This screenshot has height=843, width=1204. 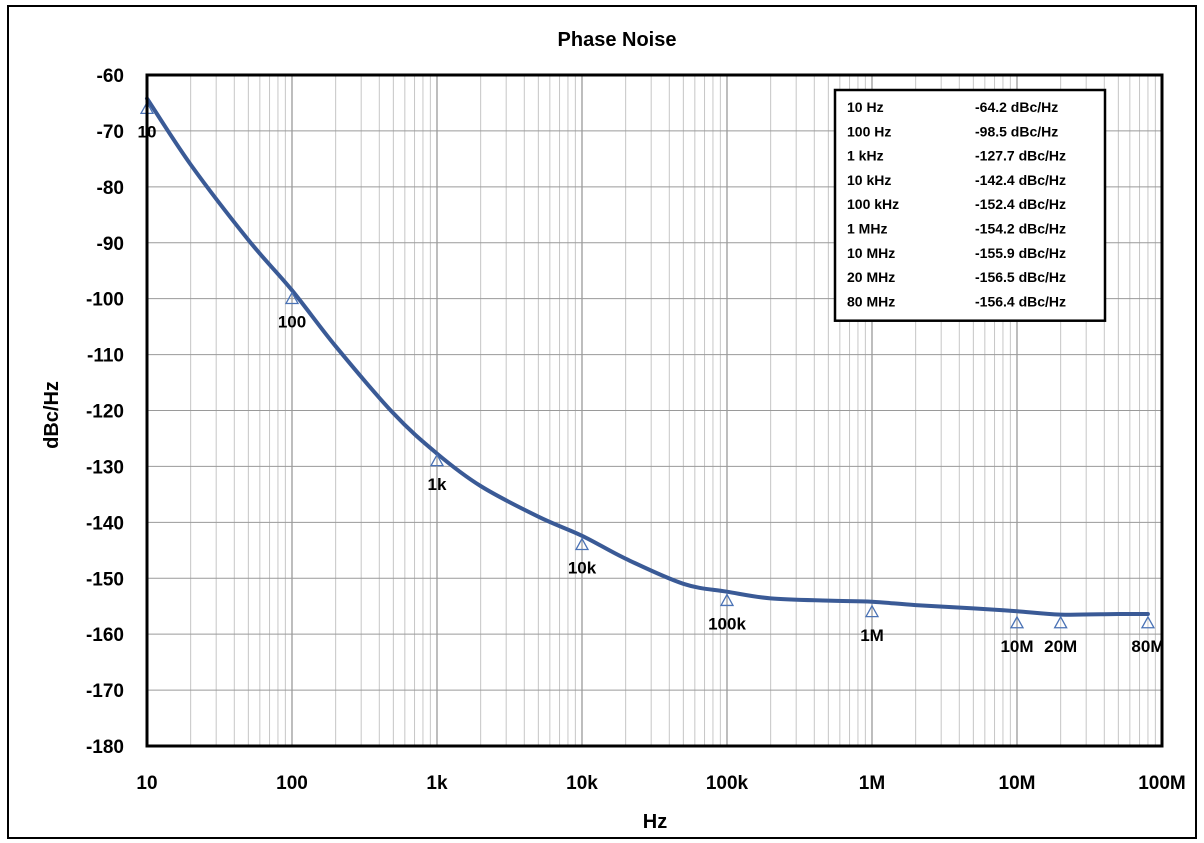 I want to click on legend-value: -156.4 dBc/Hz, so click(x=1020, y=301).